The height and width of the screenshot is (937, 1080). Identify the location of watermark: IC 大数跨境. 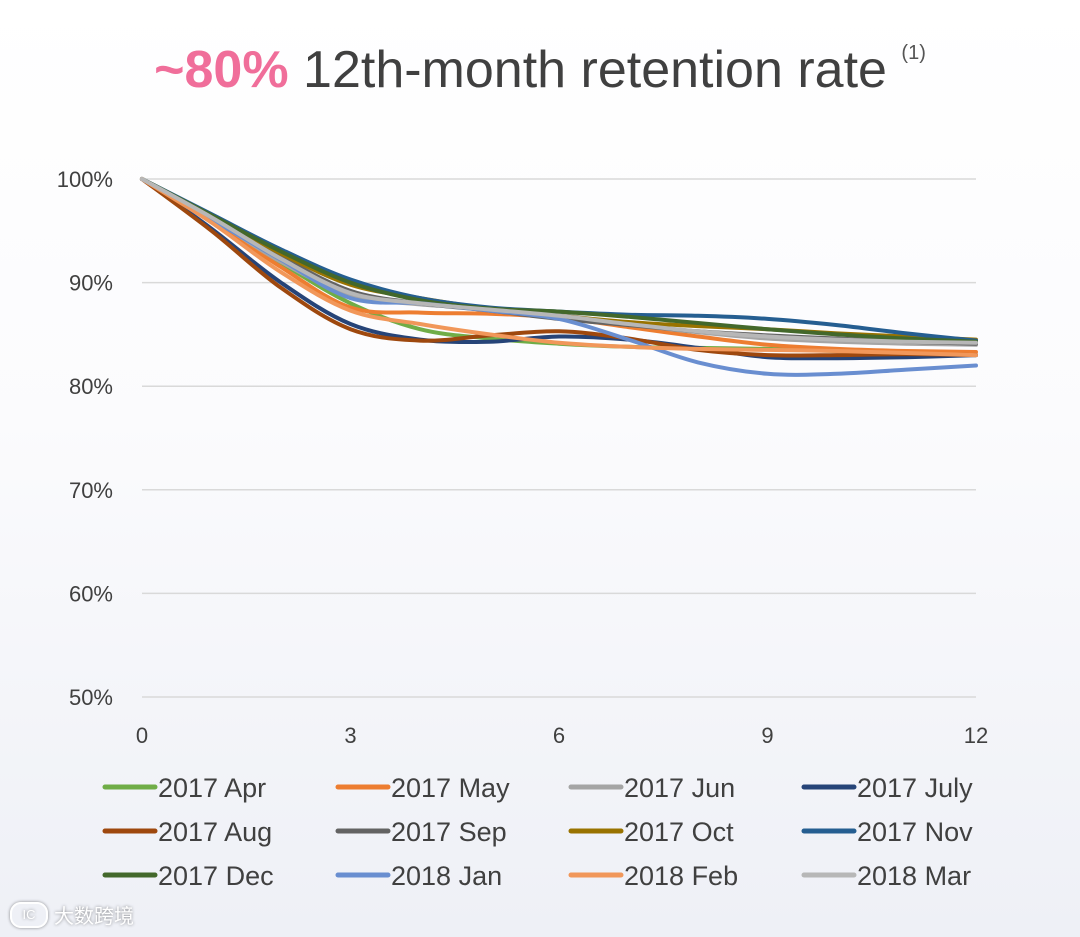
(72, 914).